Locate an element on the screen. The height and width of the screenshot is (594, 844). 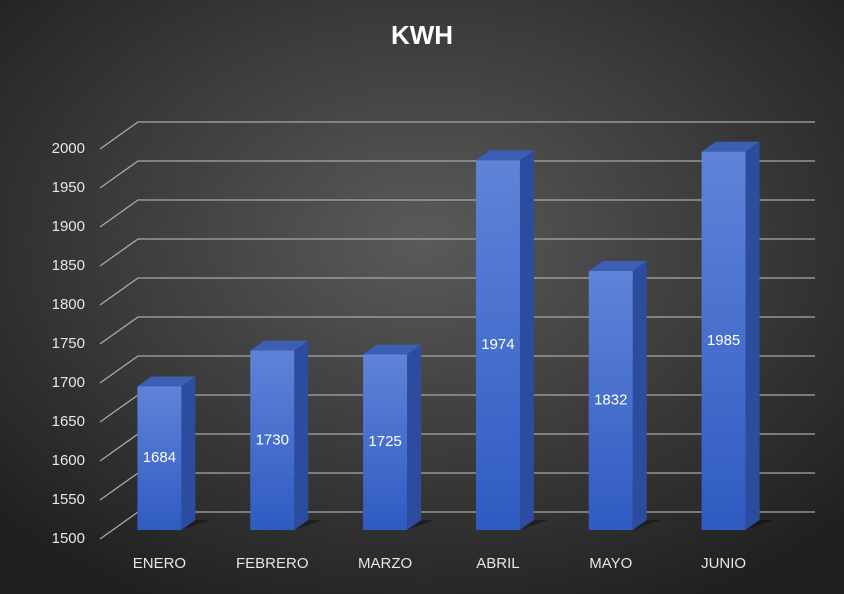
x-tick-label: MARZO is located at coordinates (385, 563).